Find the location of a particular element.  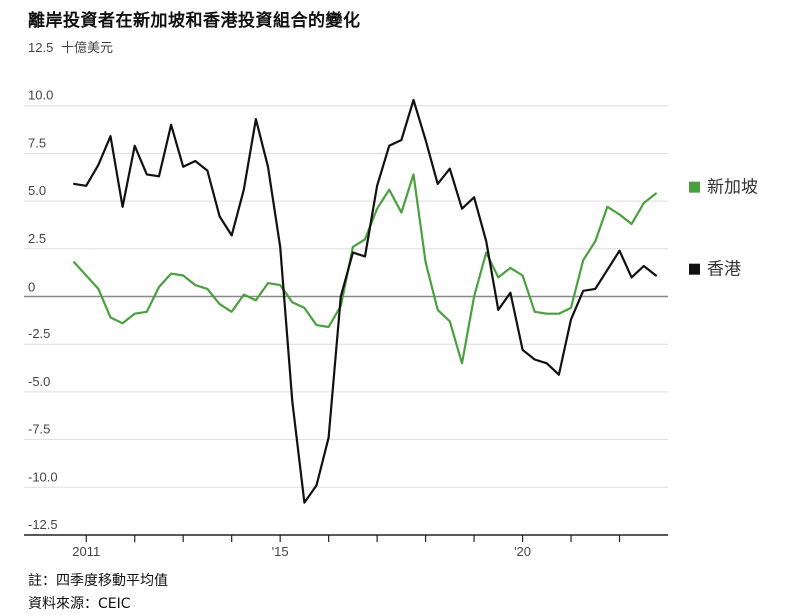

y-tick-label: 0 is located at coordinates (31, 287).